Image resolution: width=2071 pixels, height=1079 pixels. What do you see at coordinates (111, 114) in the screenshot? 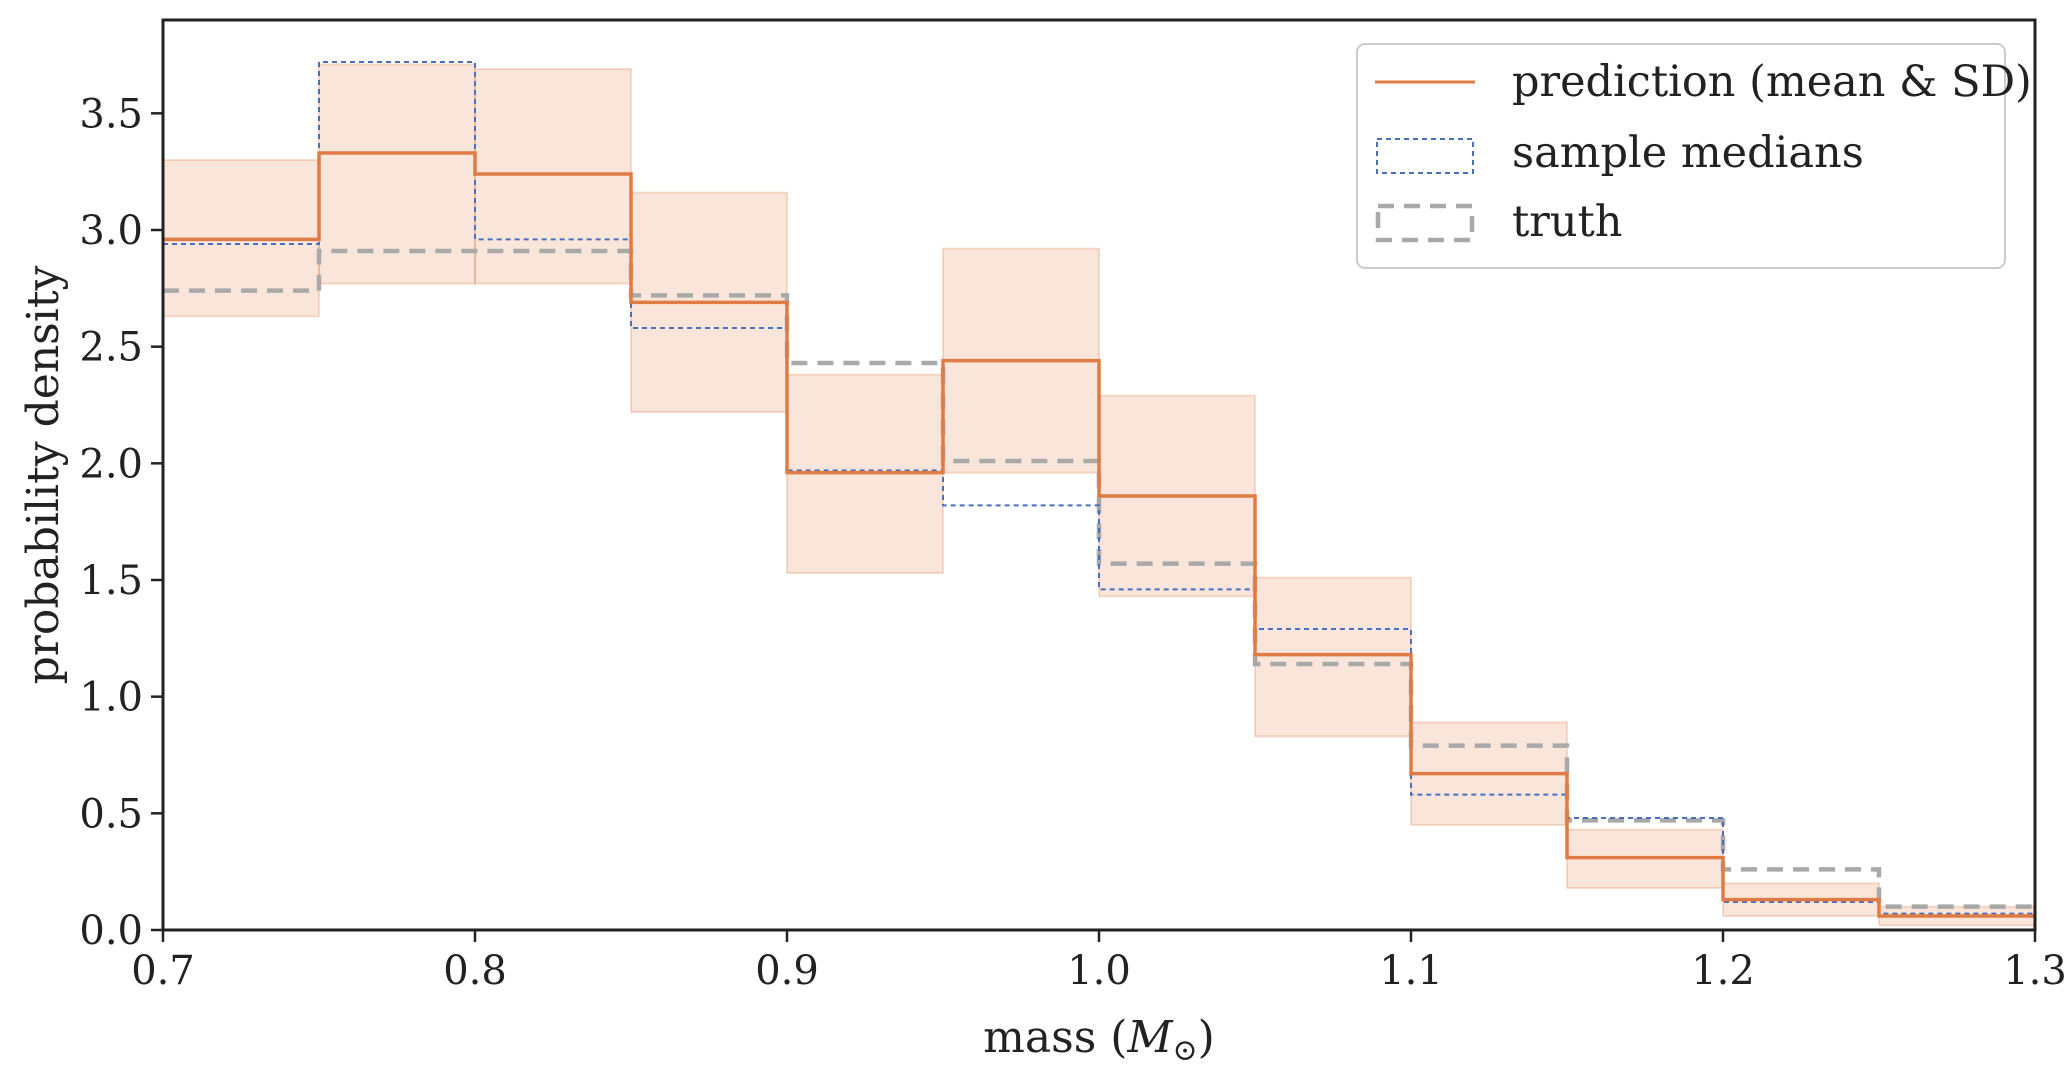
I see `y-tick-label: 3.5` at bounding box center [111, 114].